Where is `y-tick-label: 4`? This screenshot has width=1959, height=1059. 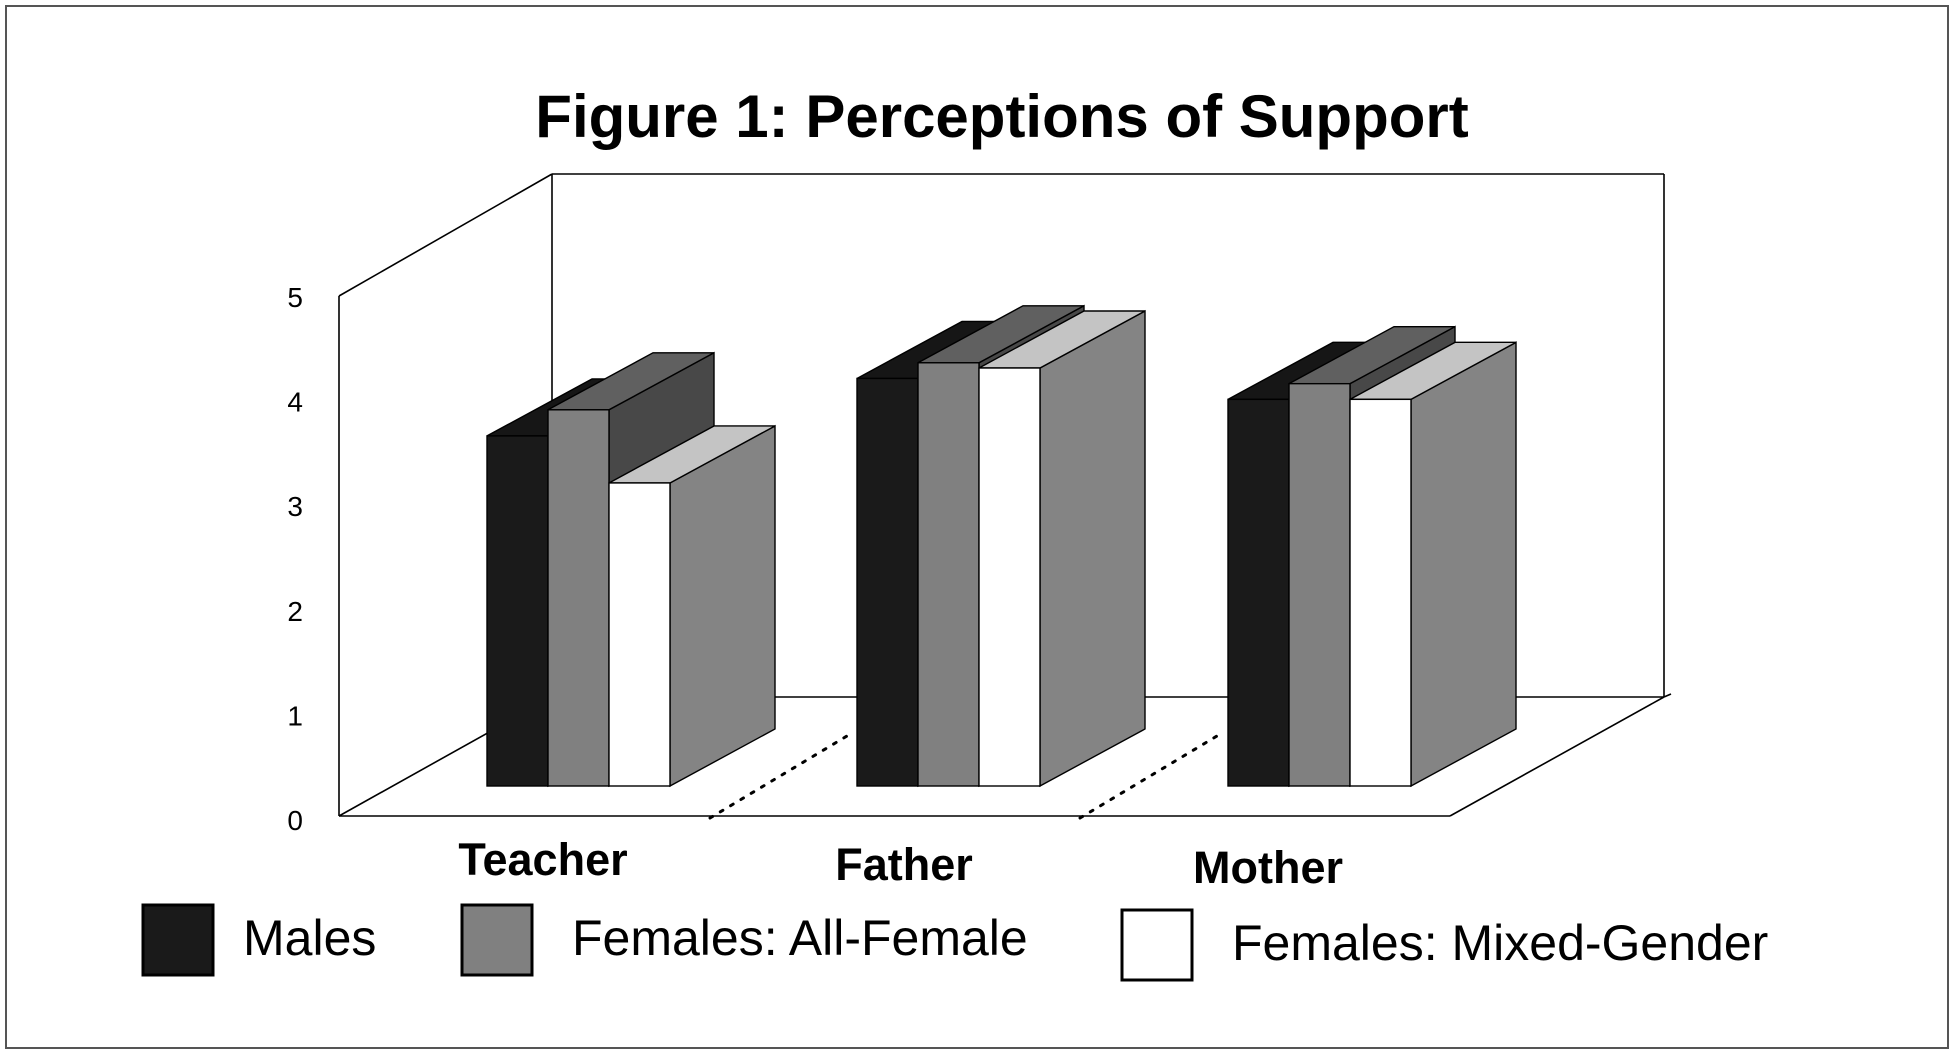 y-tick-label: 4 is located at coordinates (295, 402).